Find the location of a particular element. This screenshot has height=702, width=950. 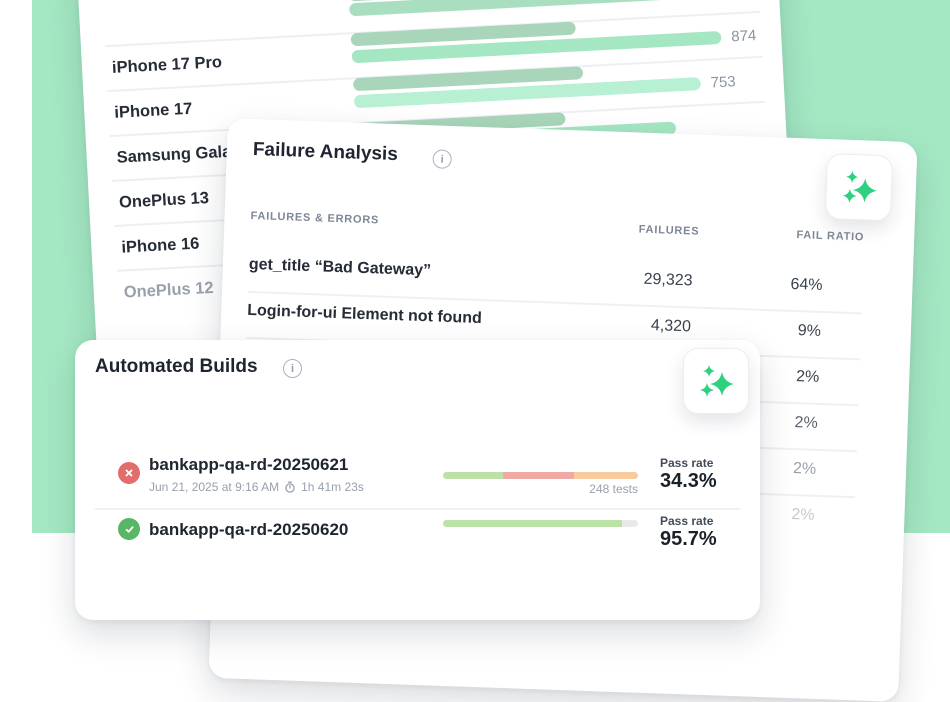

device-bar is located at coordinates (534, 8).